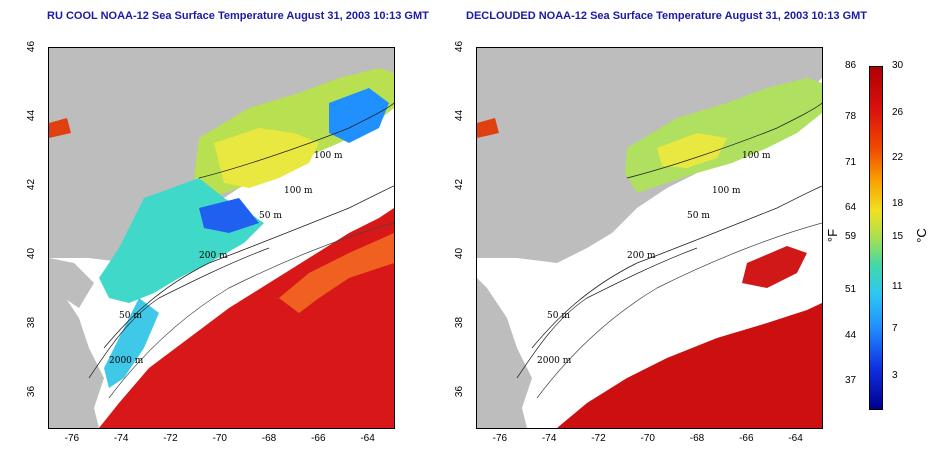 The image size is (950, 475). Describe the element at coordinates (336, 273) in the screenshot. I see `sst-warm-orange` at that location.